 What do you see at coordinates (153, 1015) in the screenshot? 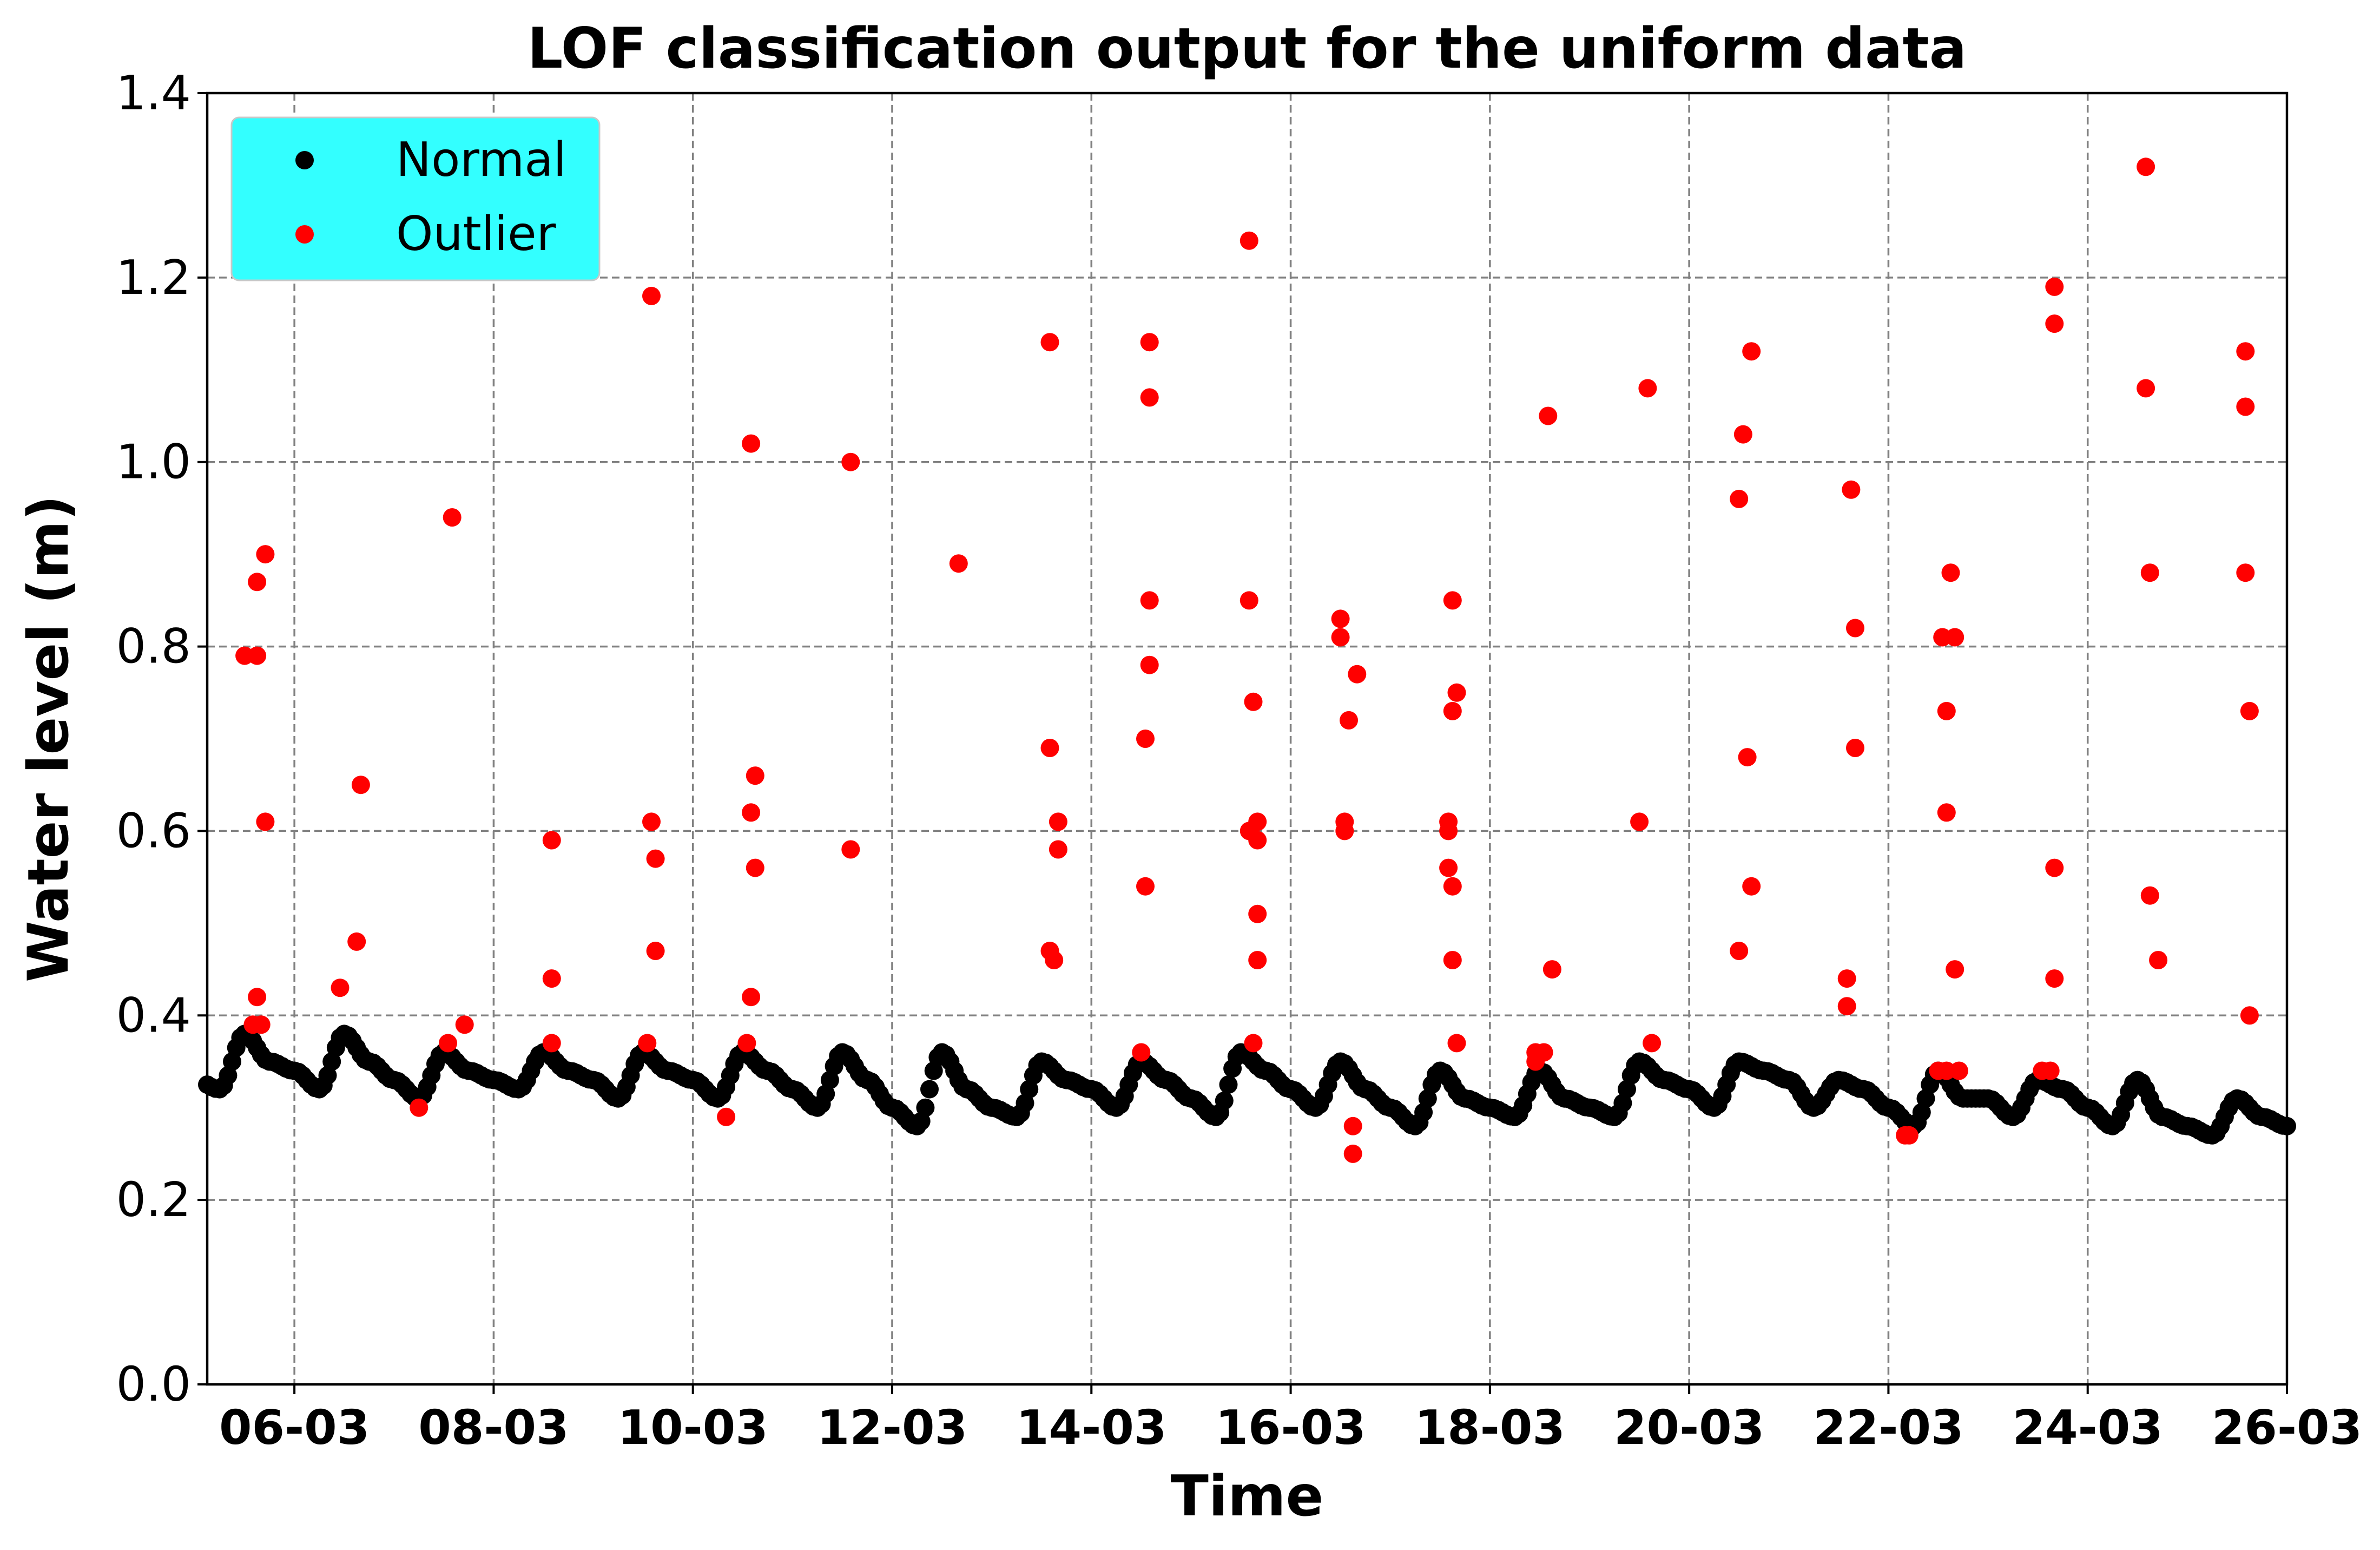
I see `y-tick-label: 0.4` at bounding box center [153, 1015].